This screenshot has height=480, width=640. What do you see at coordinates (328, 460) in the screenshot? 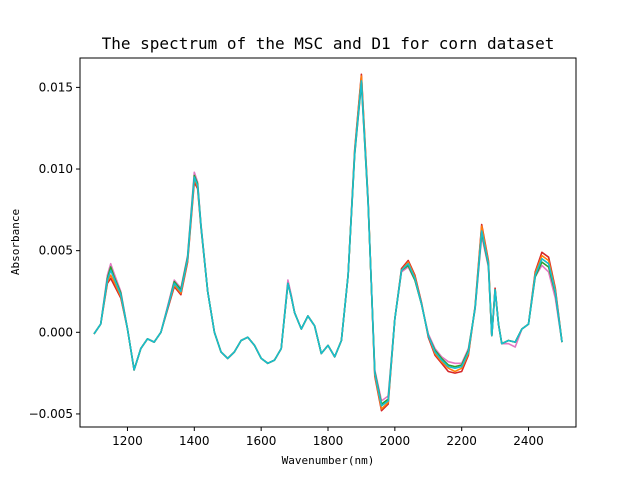
I see `x-axis-label: Wavenumber(nm)` at bounding box center [328, 460].